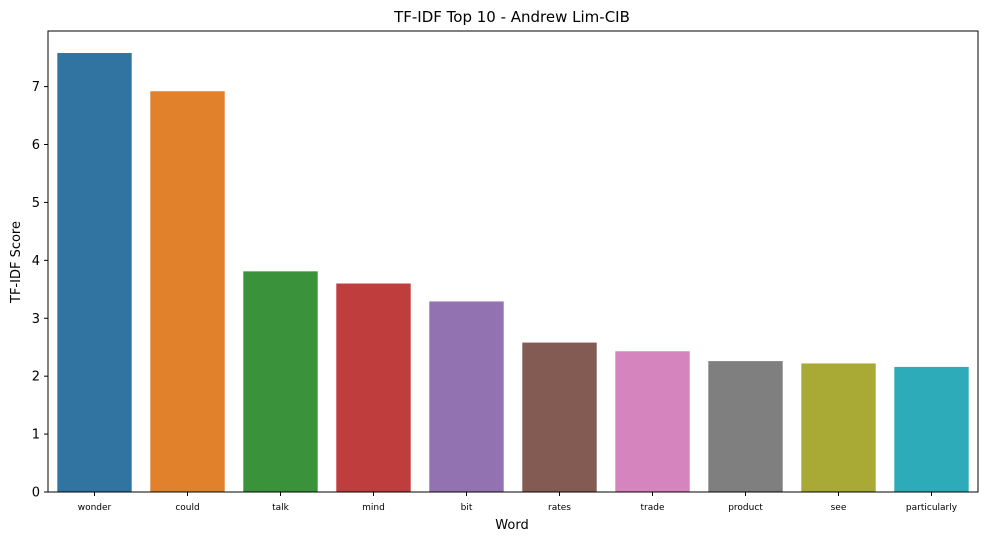 This screenshot has width=991, height=545. I want to click on x-tick-label: see, so click(839, 508).